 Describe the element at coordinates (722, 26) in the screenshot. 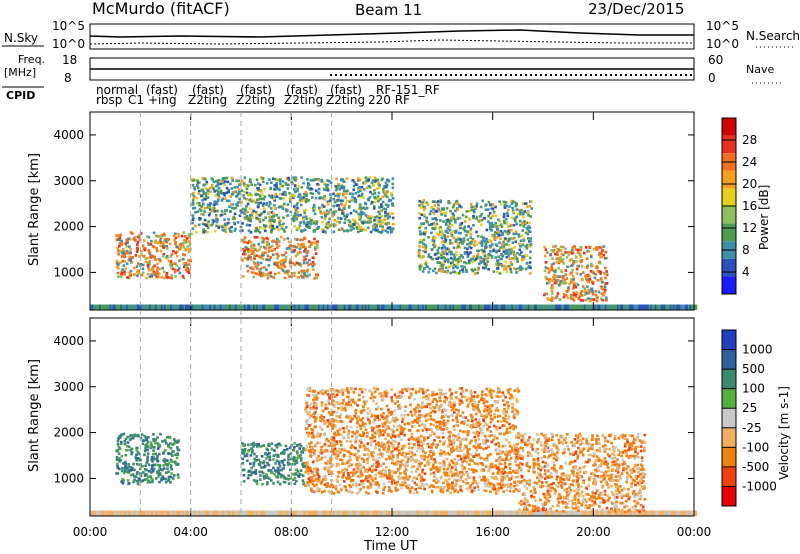

I see `nsearch-tick-top: 10^5` at that location.